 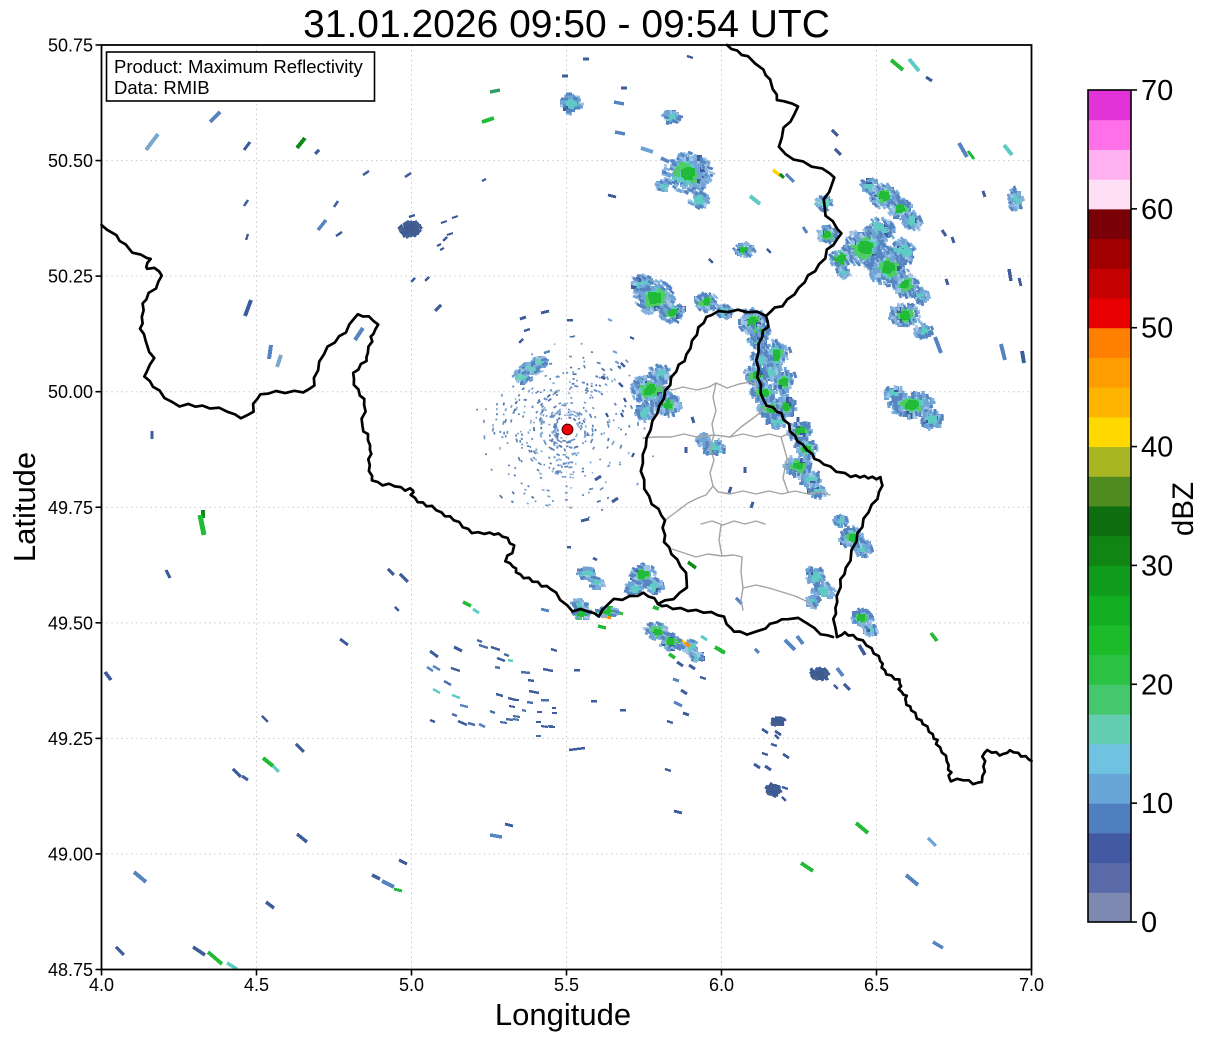 I want to click on svg-text: 5.0, so click(x=411, y=985).